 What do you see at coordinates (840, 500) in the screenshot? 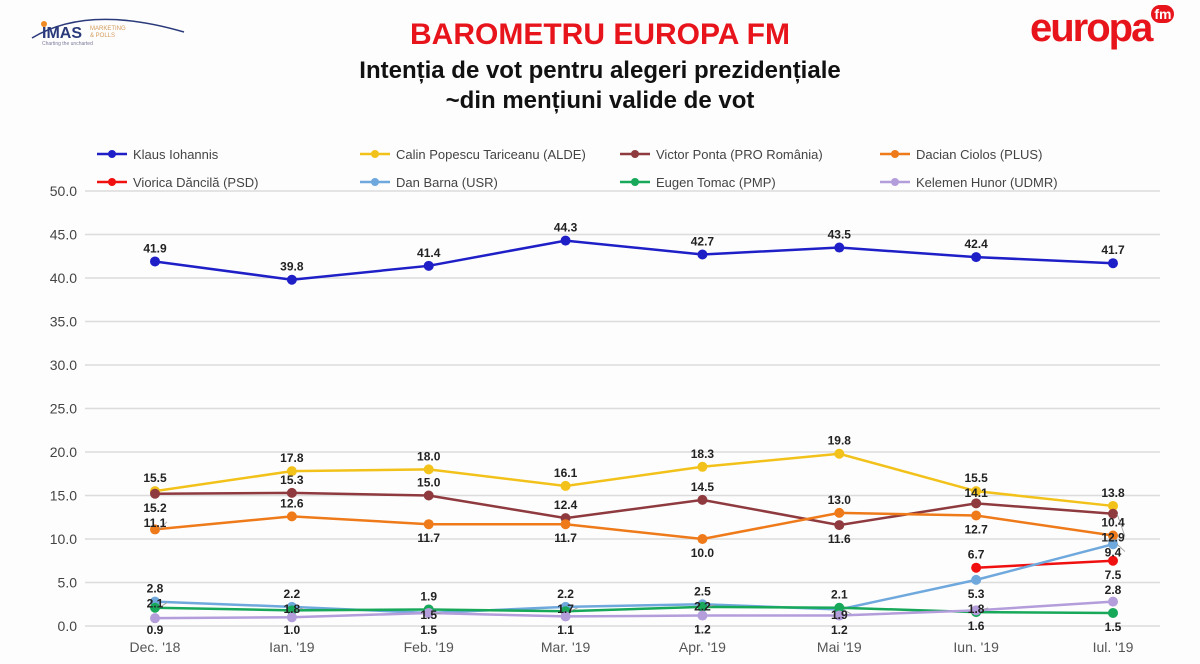
I see `data-label: 13.0` at bounding box center [840, 500].